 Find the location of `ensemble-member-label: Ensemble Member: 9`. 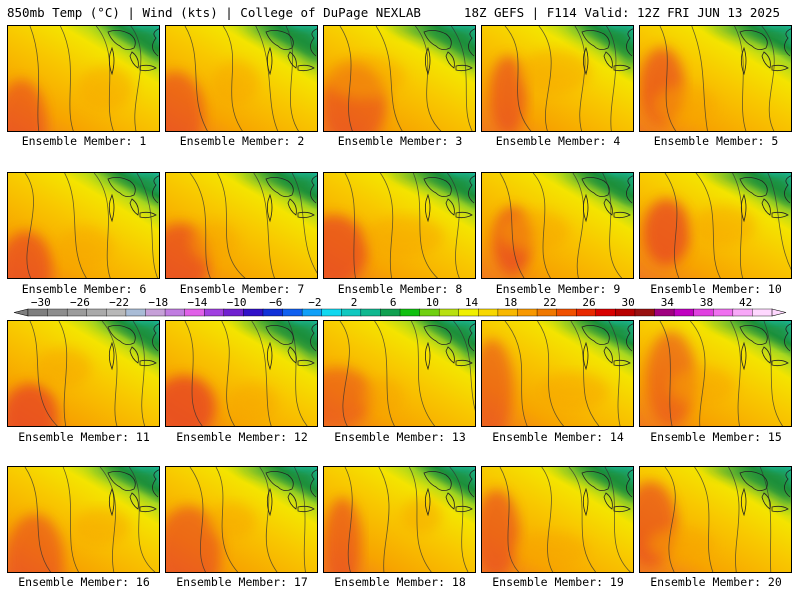

ensemble-member-label: Ensemble Member: 9 is located at coordinates (558, 289).